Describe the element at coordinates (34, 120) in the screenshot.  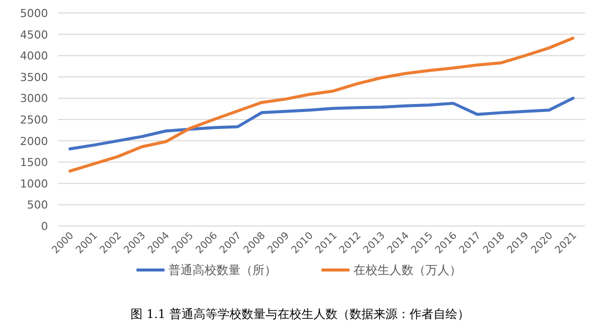
I see `y-tick-label: 2500` at that location.